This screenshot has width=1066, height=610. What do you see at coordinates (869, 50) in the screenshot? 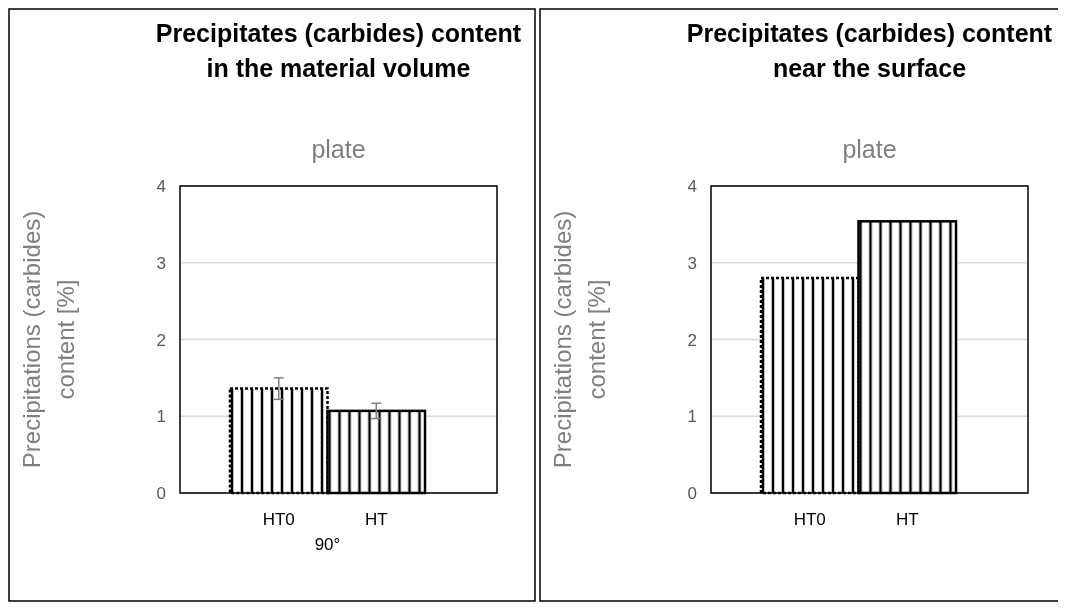
I see `chart-title: Precipitates (carbides) content near the surface` at bounding box center [869, 50].